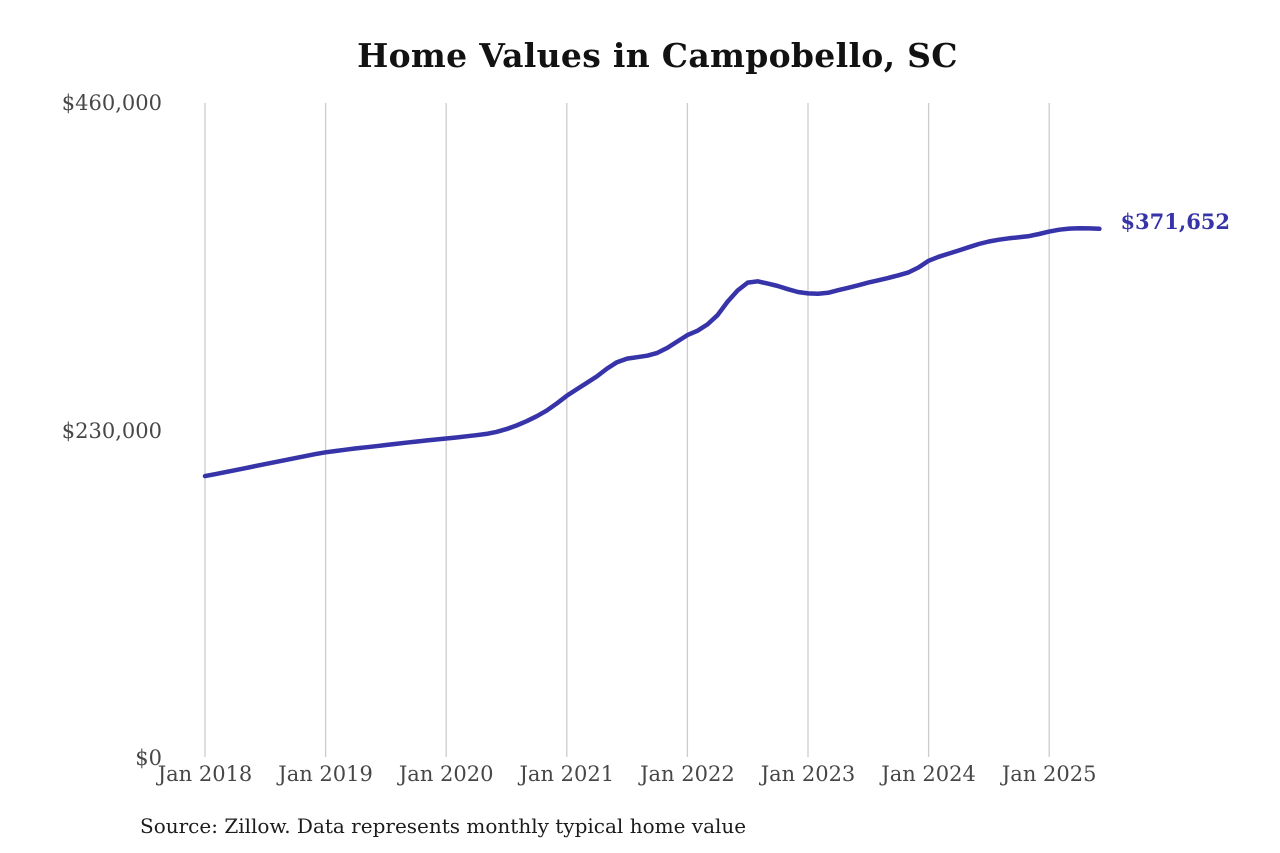 This screenshot has height=853, width=1280. What do you see at coordinates (1175, 221) in the screenshot?
I see `latest-value-label: $371,652` at bounding box center [1175, 221].